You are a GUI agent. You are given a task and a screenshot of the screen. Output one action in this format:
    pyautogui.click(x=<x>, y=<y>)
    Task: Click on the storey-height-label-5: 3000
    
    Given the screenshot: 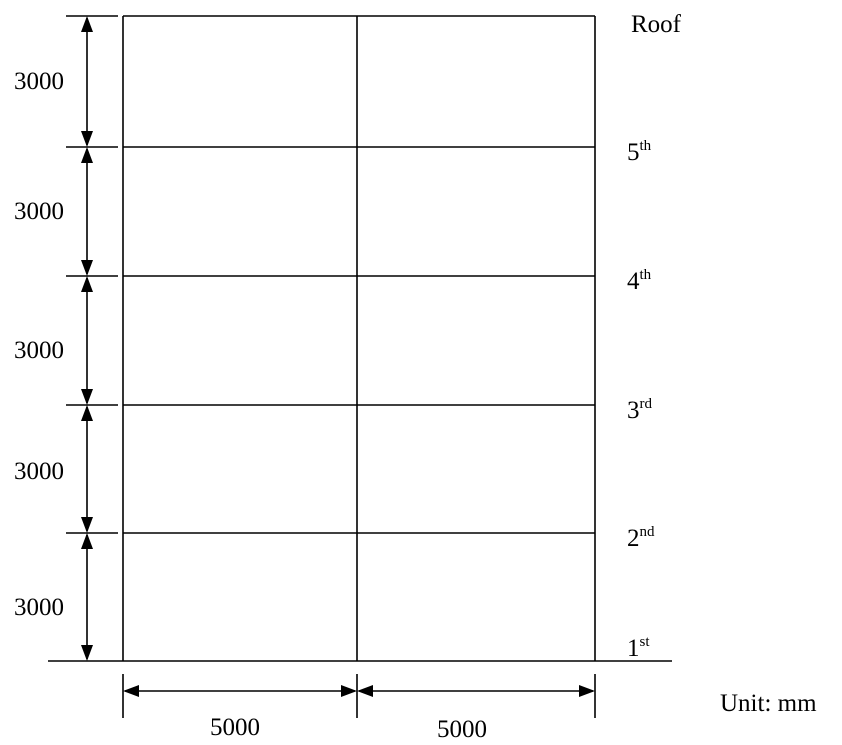 What is the action you would take?
    pyautogui.click(x=39, y=81)
    